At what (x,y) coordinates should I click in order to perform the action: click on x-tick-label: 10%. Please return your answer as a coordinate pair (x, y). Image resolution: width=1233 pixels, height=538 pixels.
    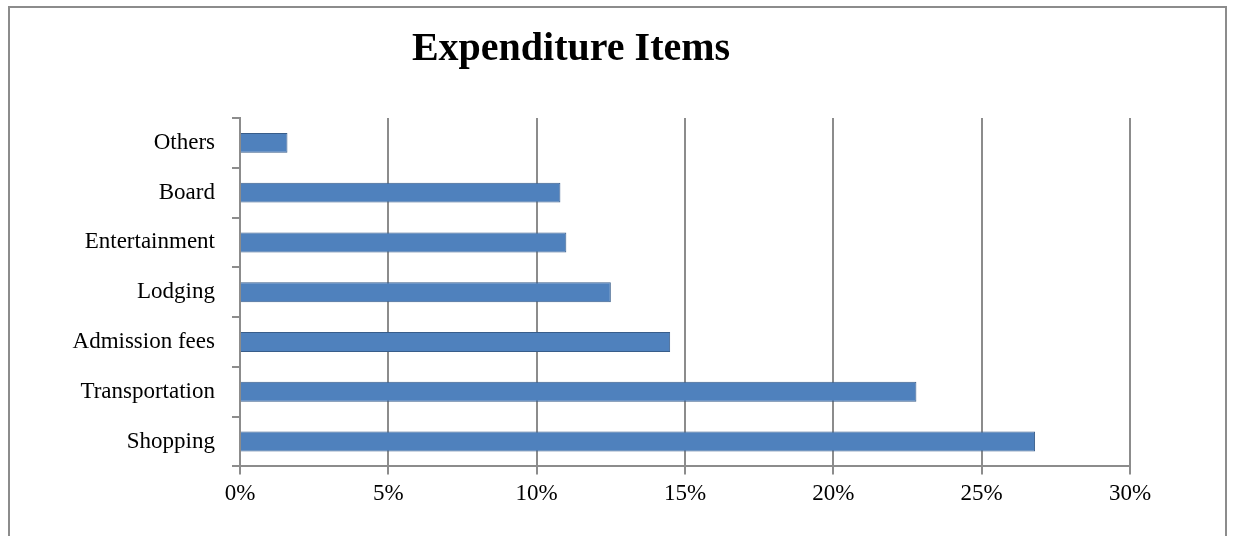
    Looking at the image, I should click on (536, 493).